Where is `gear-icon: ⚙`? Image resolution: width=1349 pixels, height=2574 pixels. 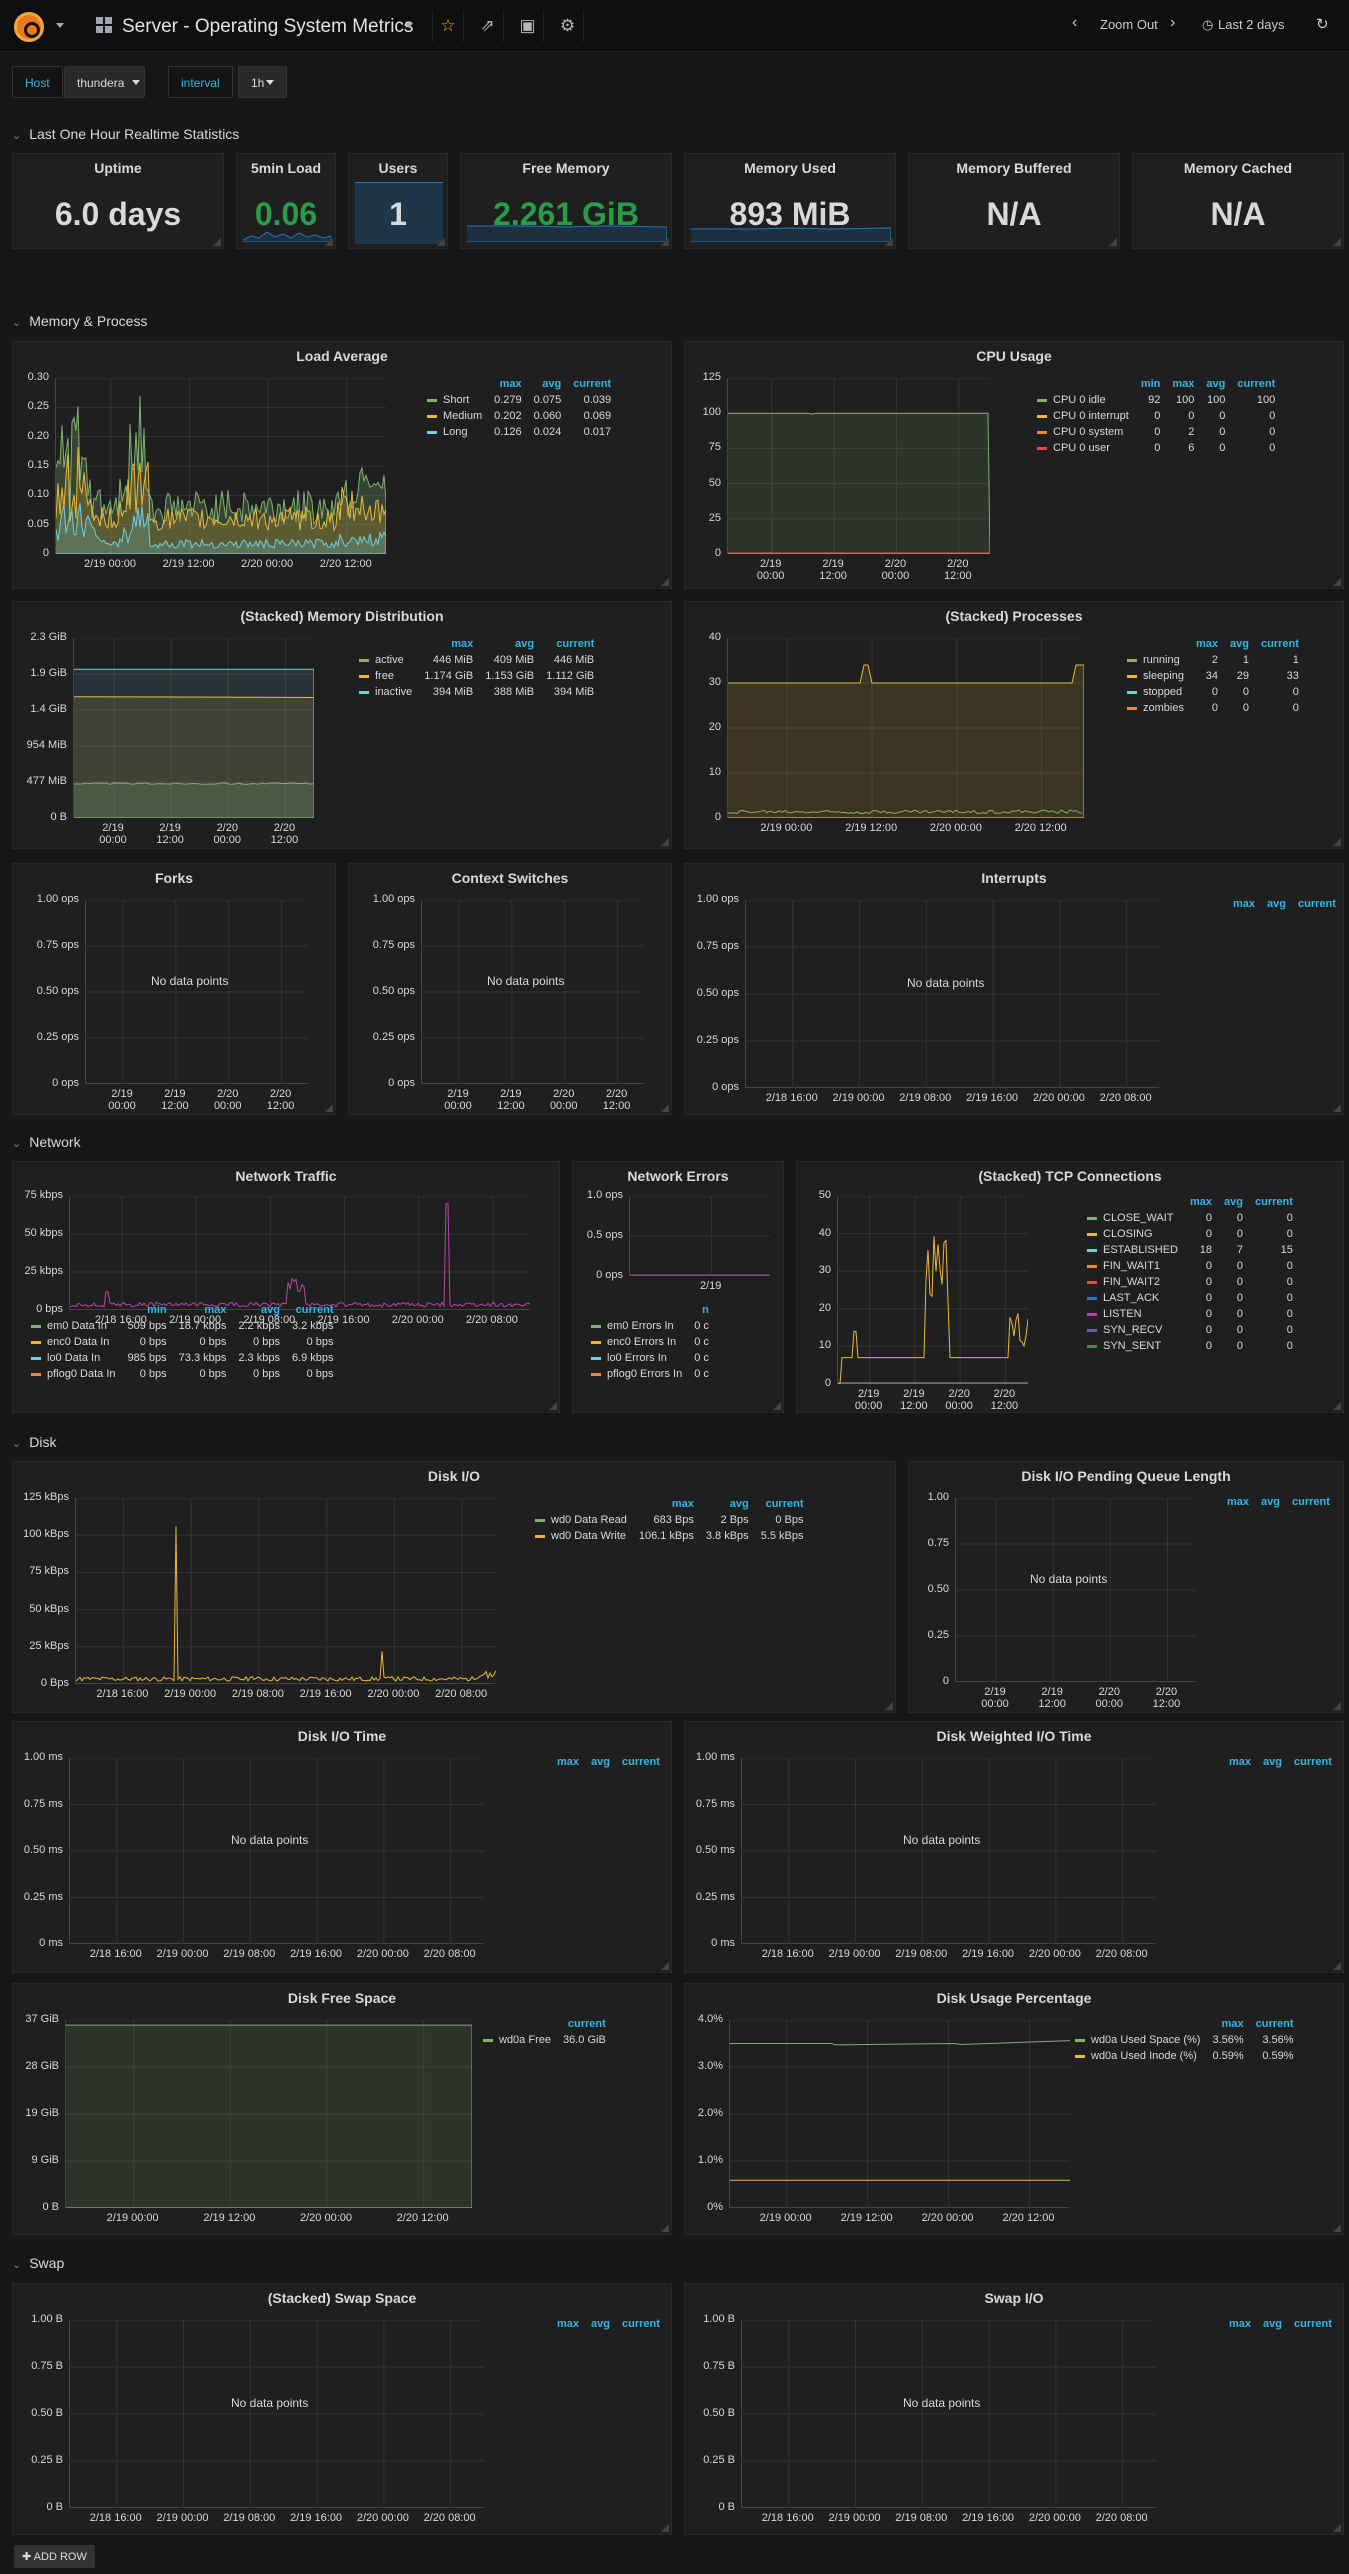 gear-icon: ⚙ is located at coordinates (568, 26).